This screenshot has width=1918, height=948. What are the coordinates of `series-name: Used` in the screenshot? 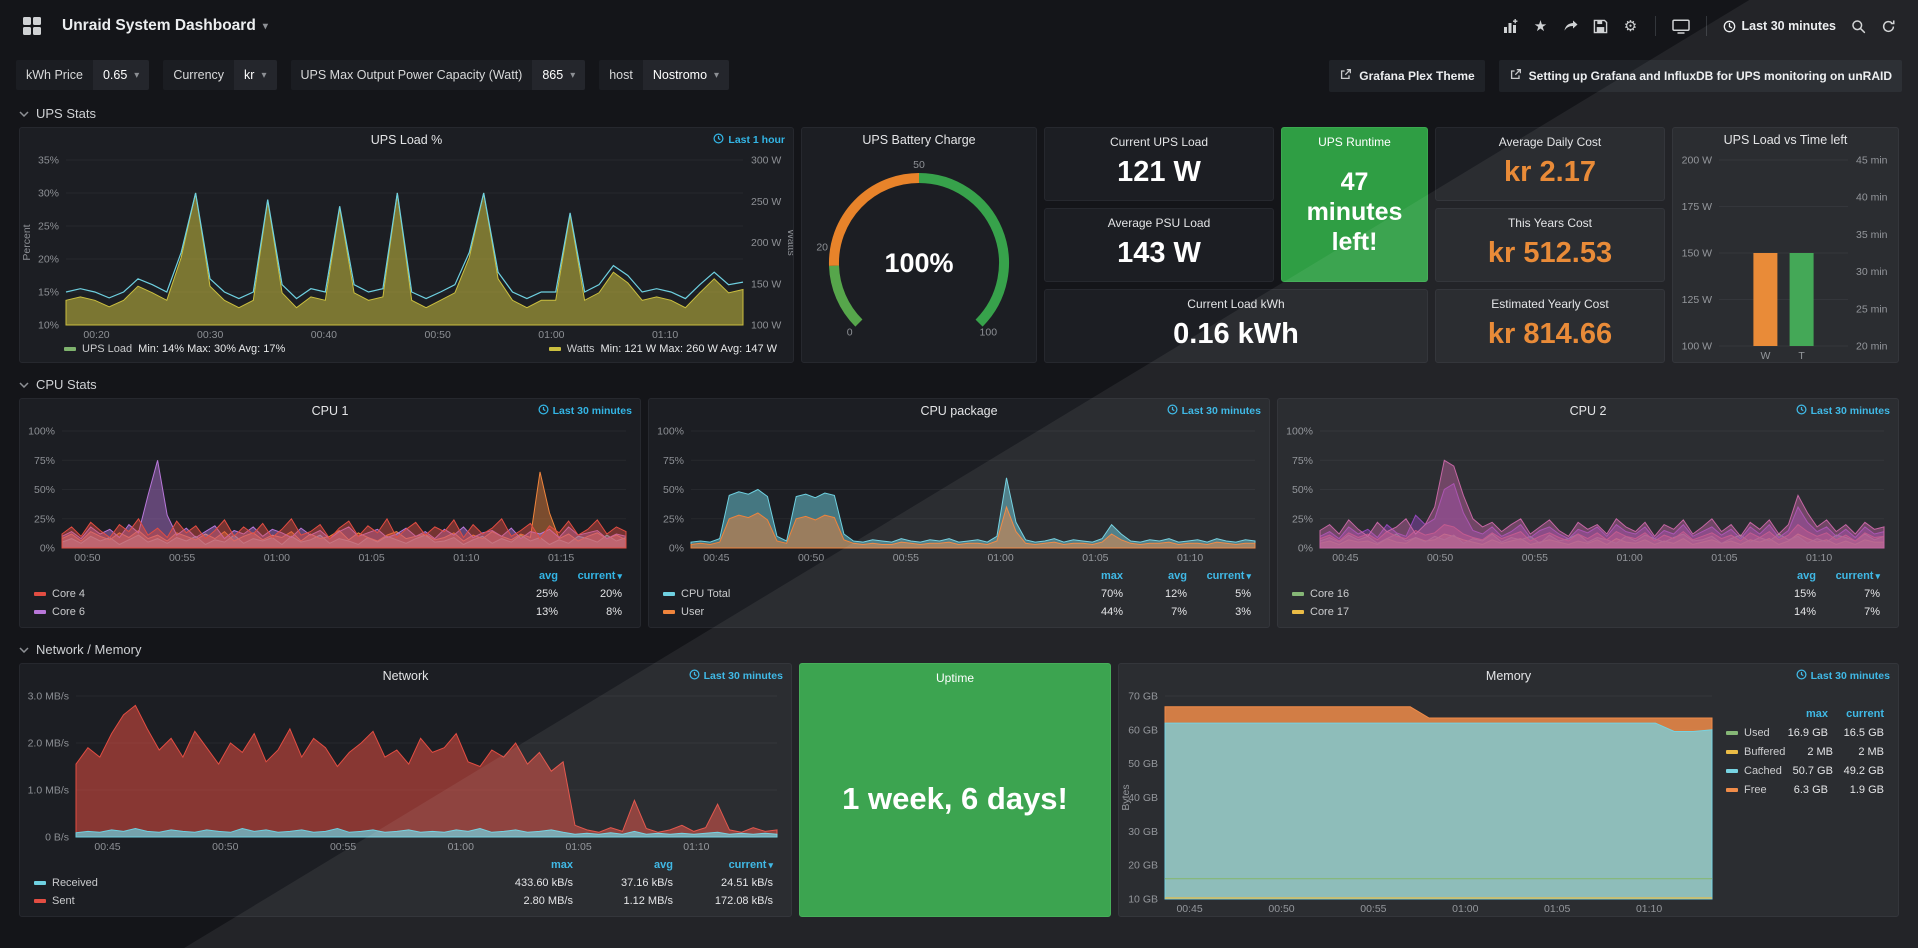 It's located at (1757, 732).